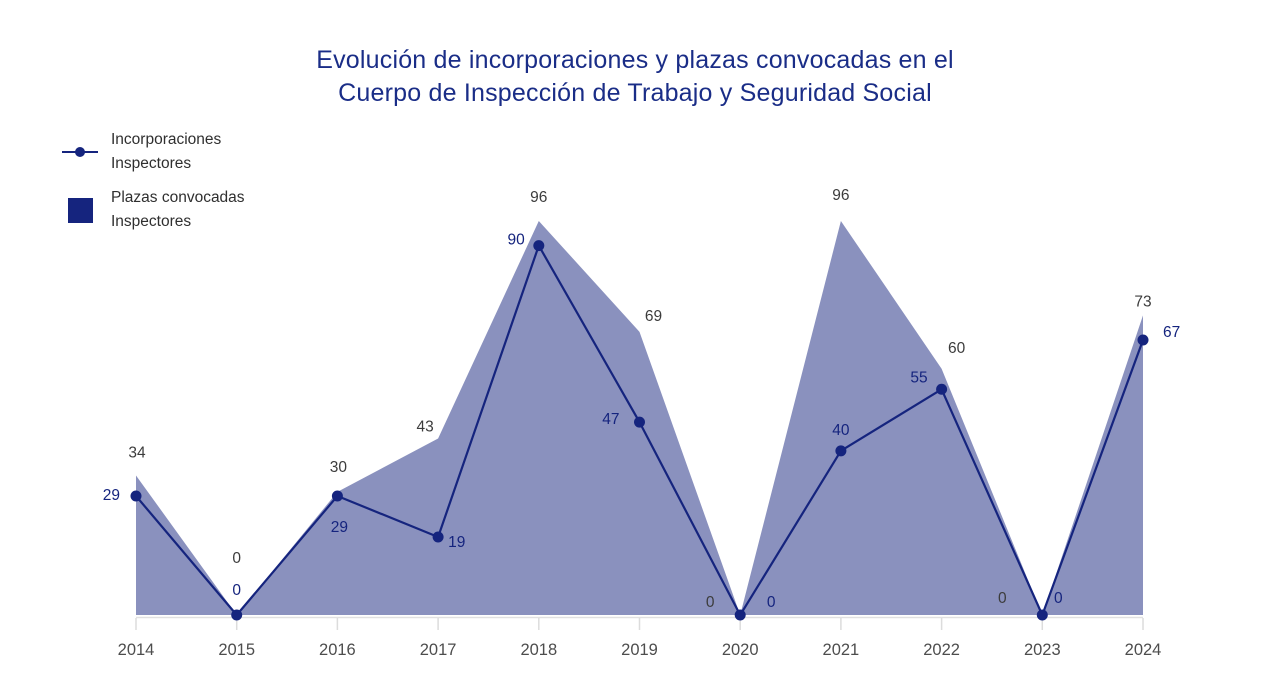  What do you see at coordinates (236, 590) in the screenshot?
I see `line-value-label-2015: 0` at bounding box center [236, 590].